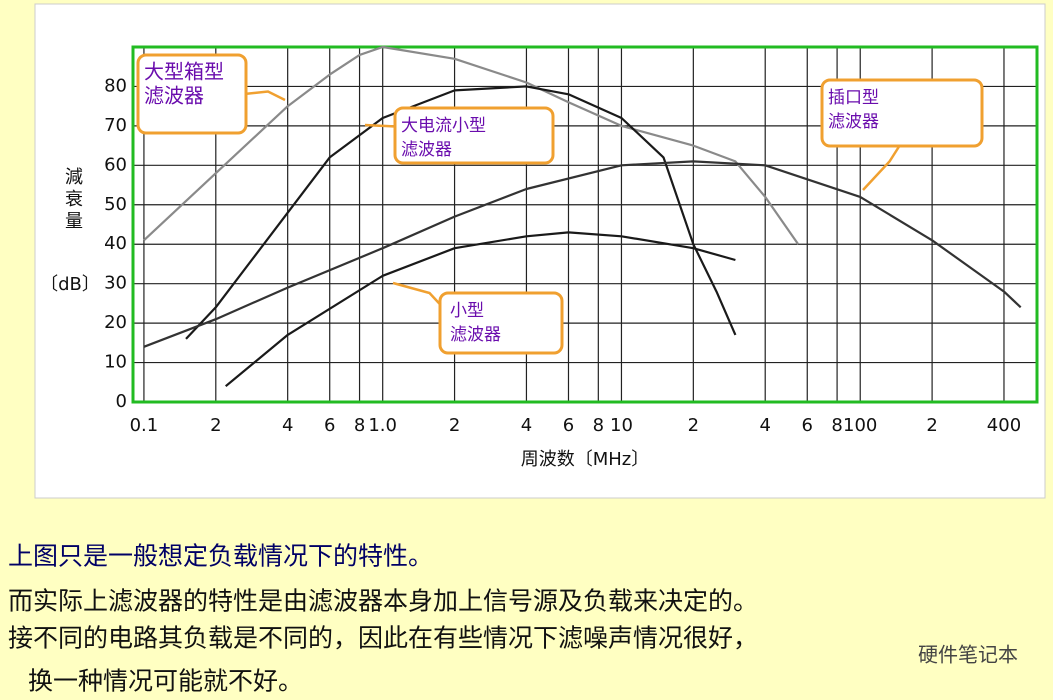  I want to click on callout-text: 大型箱型, so click(184, 72).